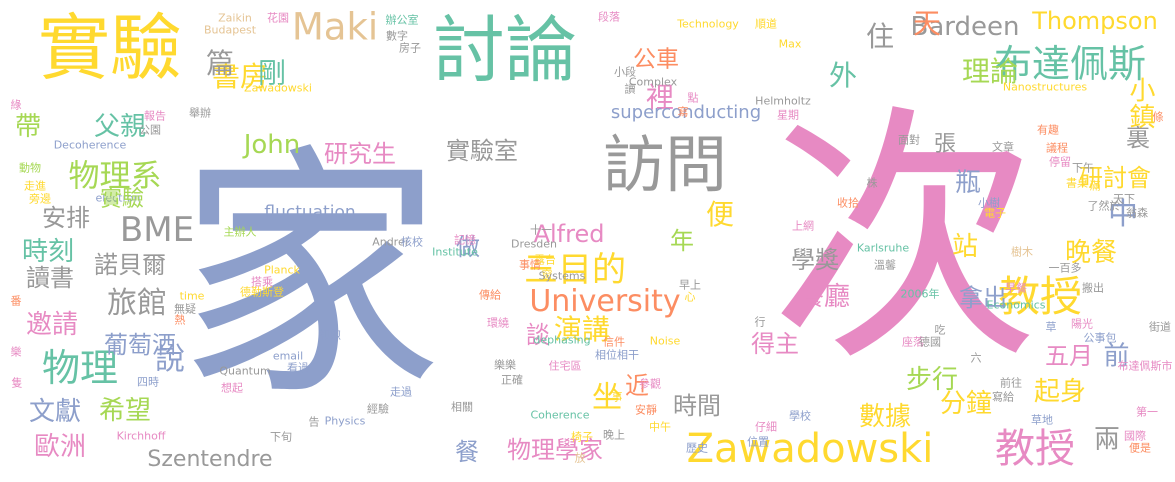 The width and height of the screenshot is (1175, 482). What do you see at coordinates (569, 234) in the screenshot?
I see `cloud-word: Alfred` at bounding box center [569, 234].